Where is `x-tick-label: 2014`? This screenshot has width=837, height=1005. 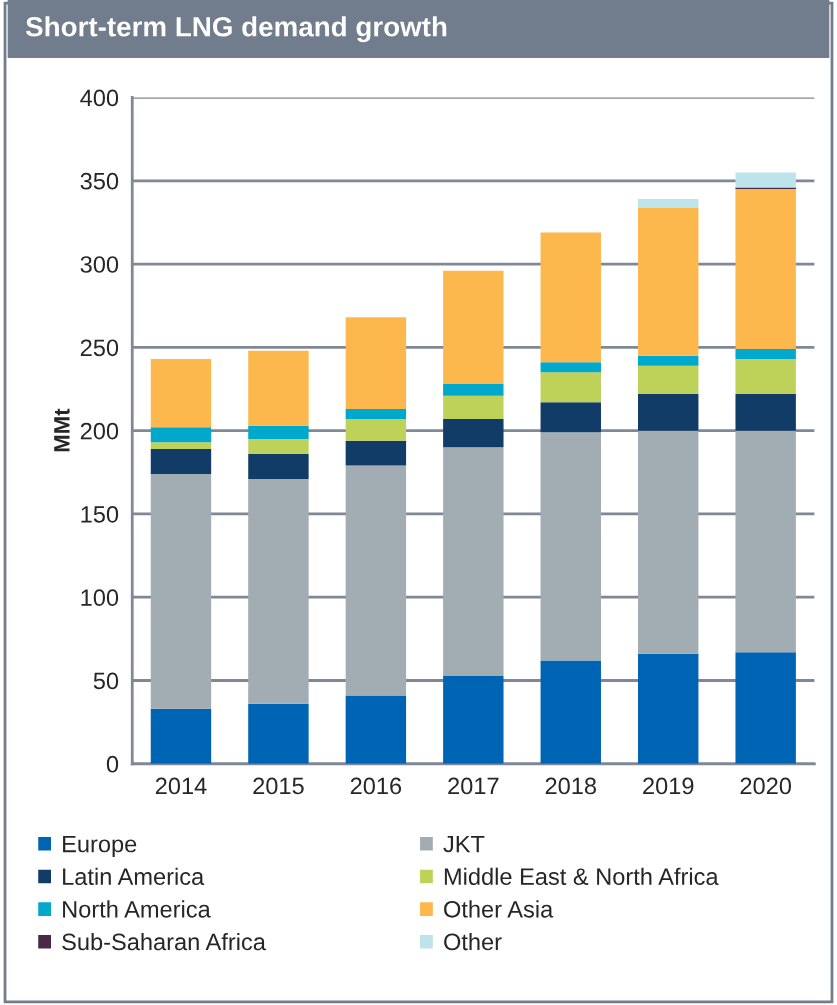 x-tick-label: 2014 is located at coordinates (181, 786).